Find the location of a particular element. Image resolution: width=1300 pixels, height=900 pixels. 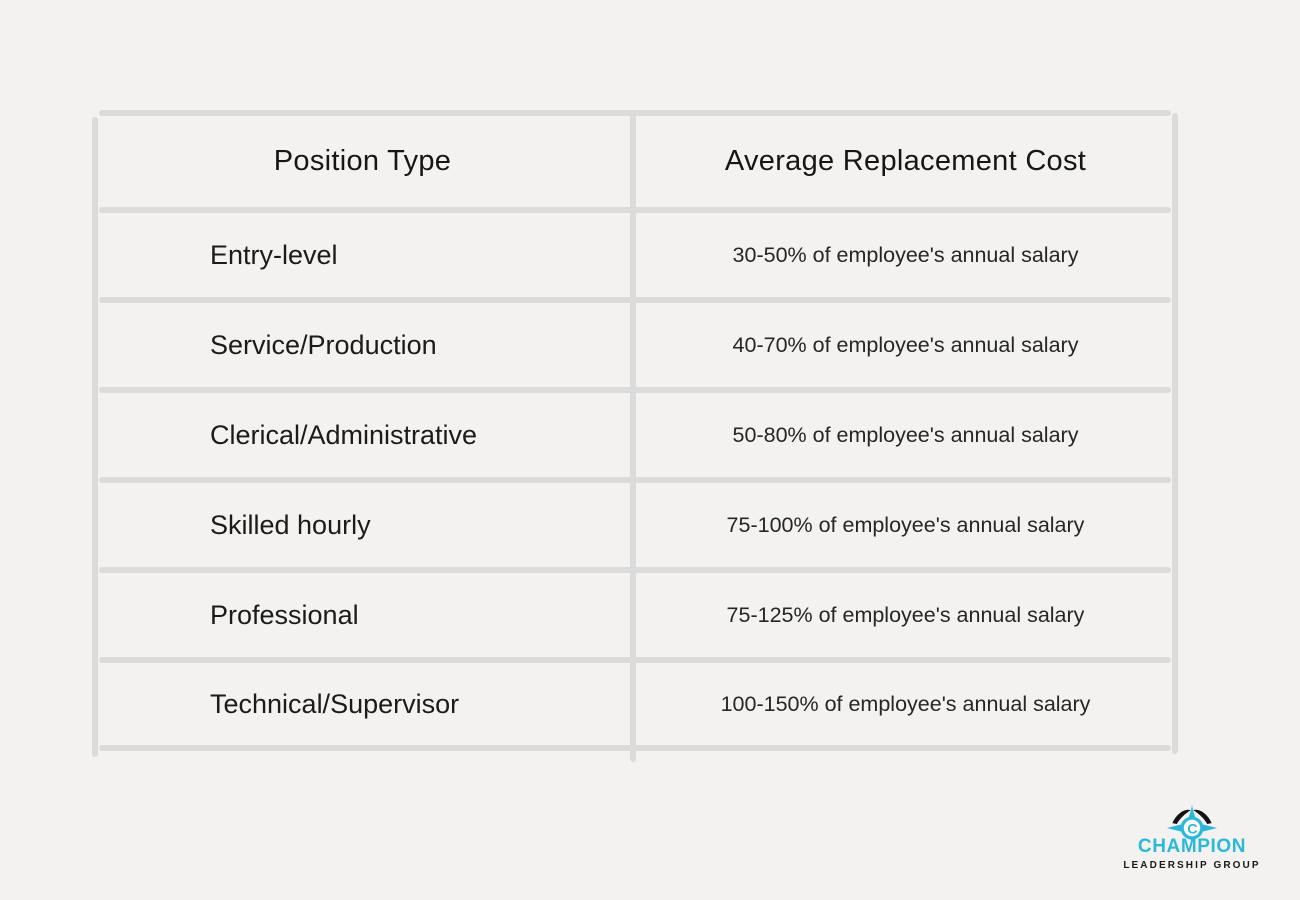

brand-subtitle: LEADERSHIP GROUP is located at coordinates (1192, 865).